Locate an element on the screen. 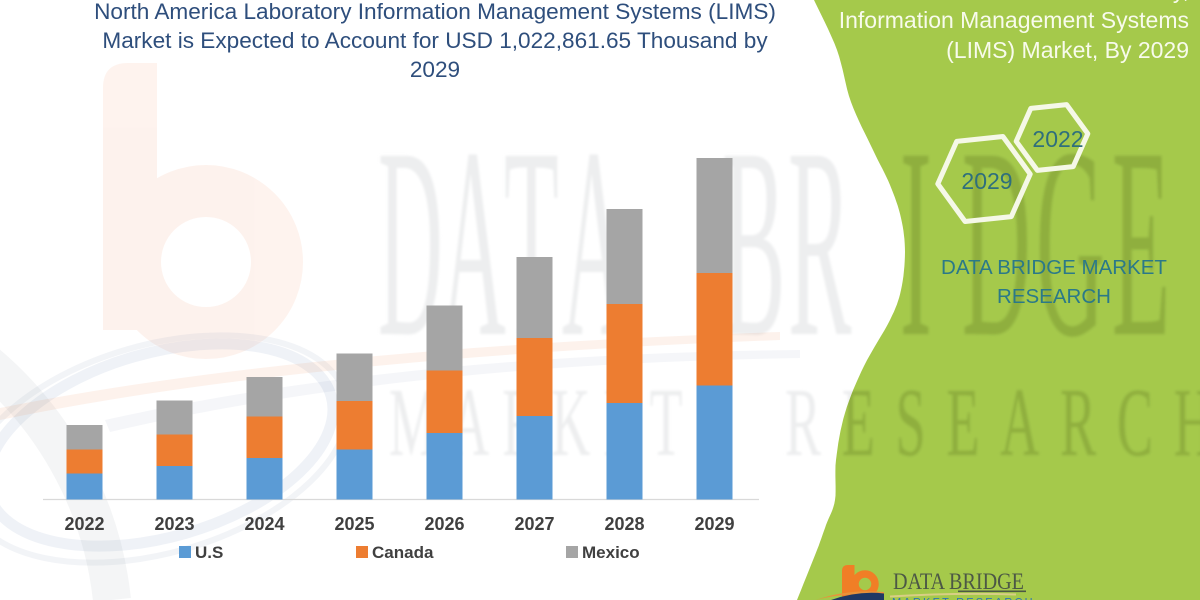 This screenshot has height=600, width=1200. svg-text: RESEARCH is located at coordinates (992, 423).